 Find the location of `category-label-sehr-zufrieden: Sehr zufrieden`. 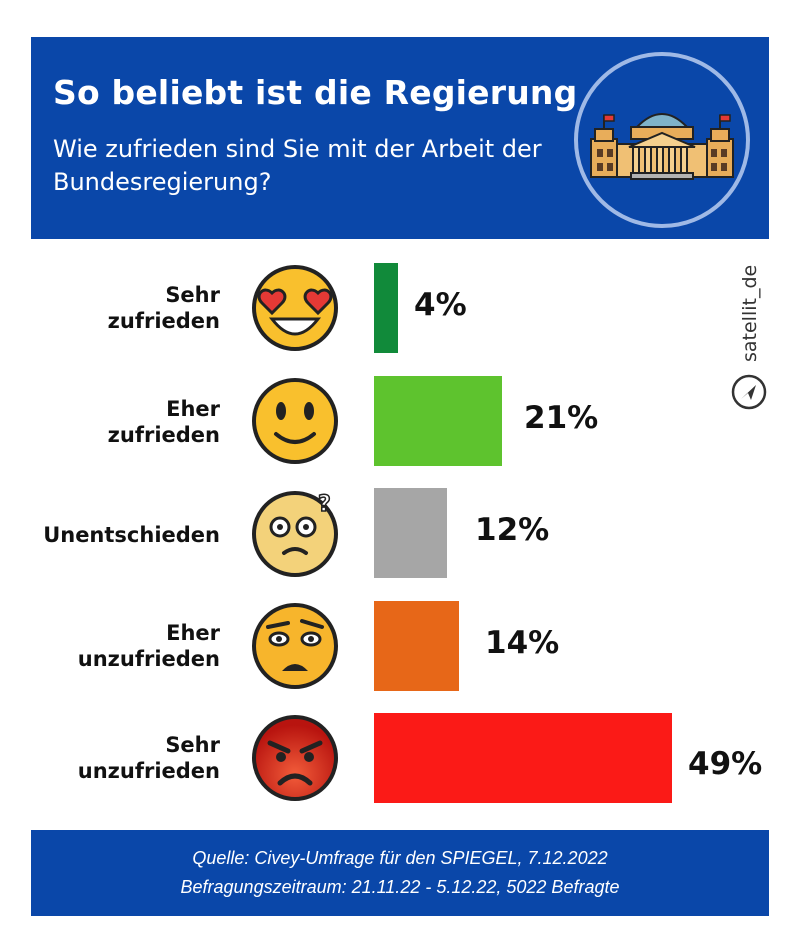

category-label-sehr-zufrieden: Sehr zufrieden is located at coordinates (163, 308).